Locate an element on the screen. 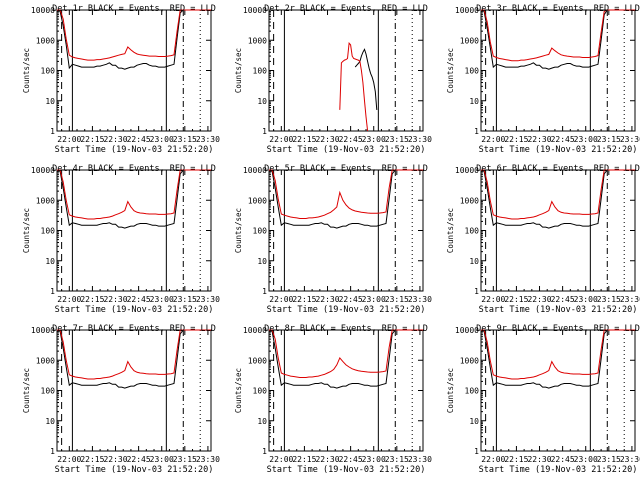  chart-title: Det 1r BLACK = Events, RED = LLD is located at coordinates (134, 9).